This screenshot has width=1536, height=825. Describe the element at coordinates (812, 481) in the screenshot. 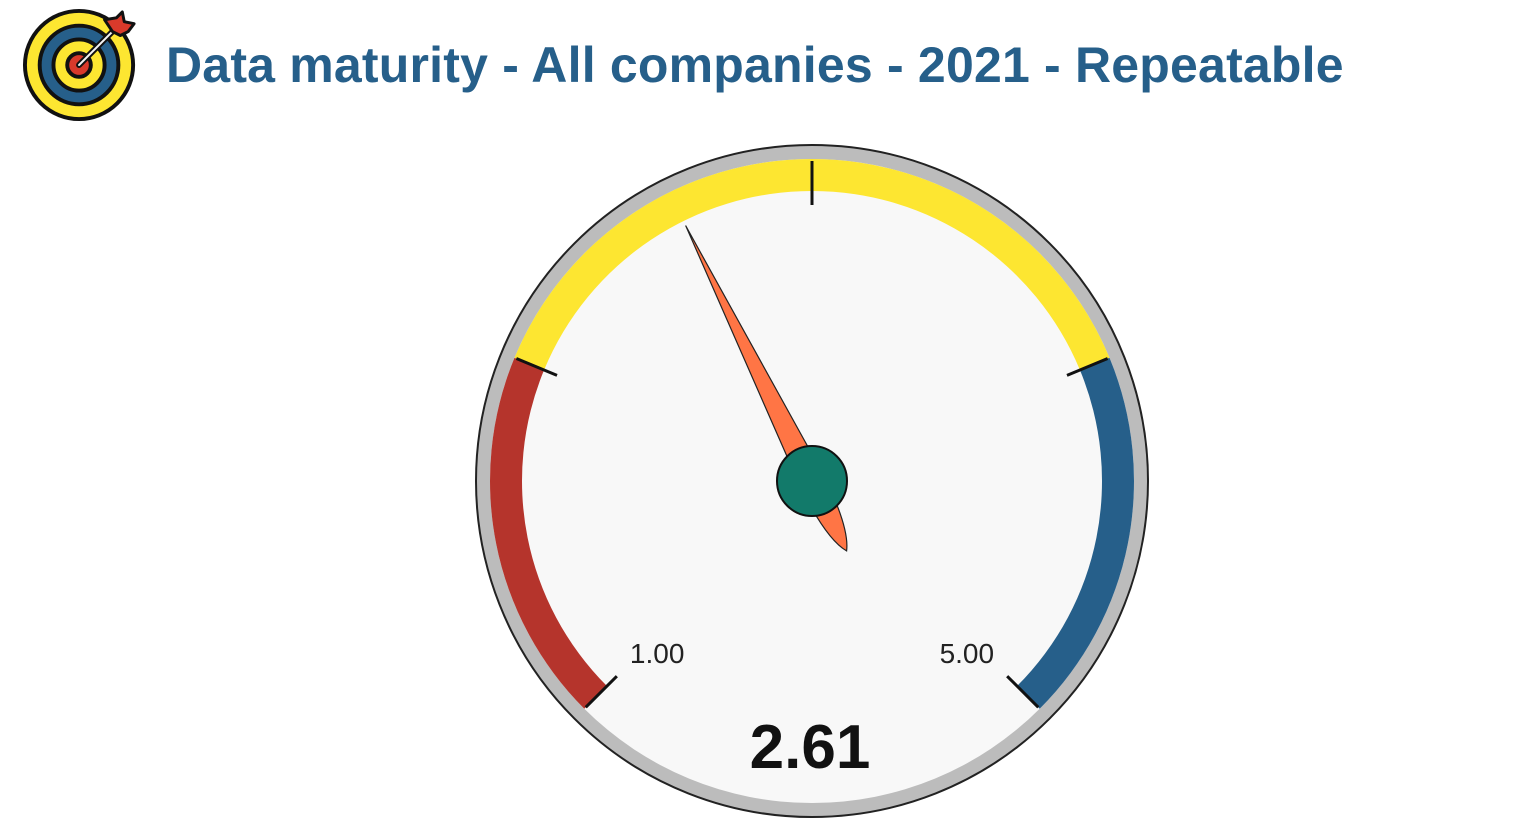

I see `gauge-hub` at that location.